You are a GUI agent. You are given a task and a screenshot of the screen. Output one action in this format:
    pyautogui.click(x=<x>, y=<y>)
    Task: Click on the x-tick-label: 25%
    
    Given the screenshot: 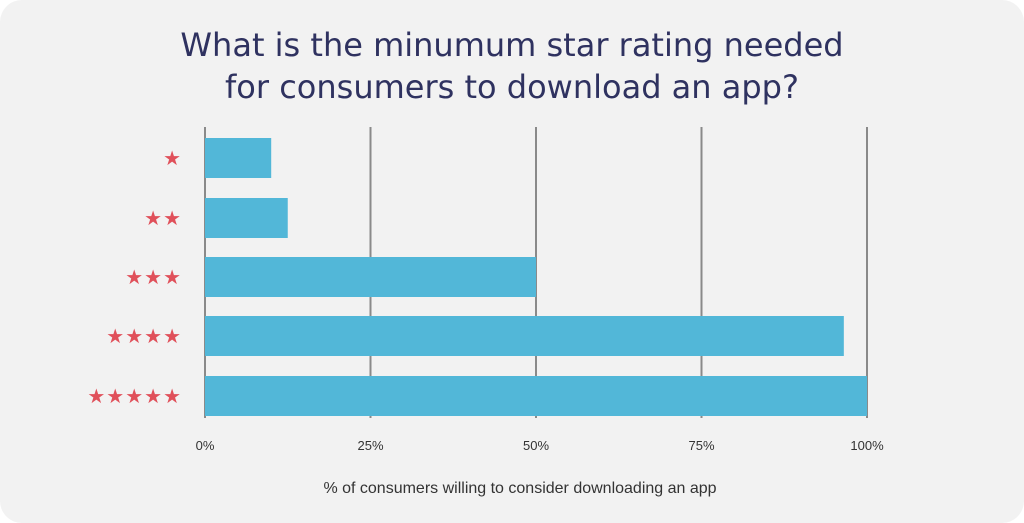 What is the action you would take?
    pyautogui.click(x=370, y=445)
    